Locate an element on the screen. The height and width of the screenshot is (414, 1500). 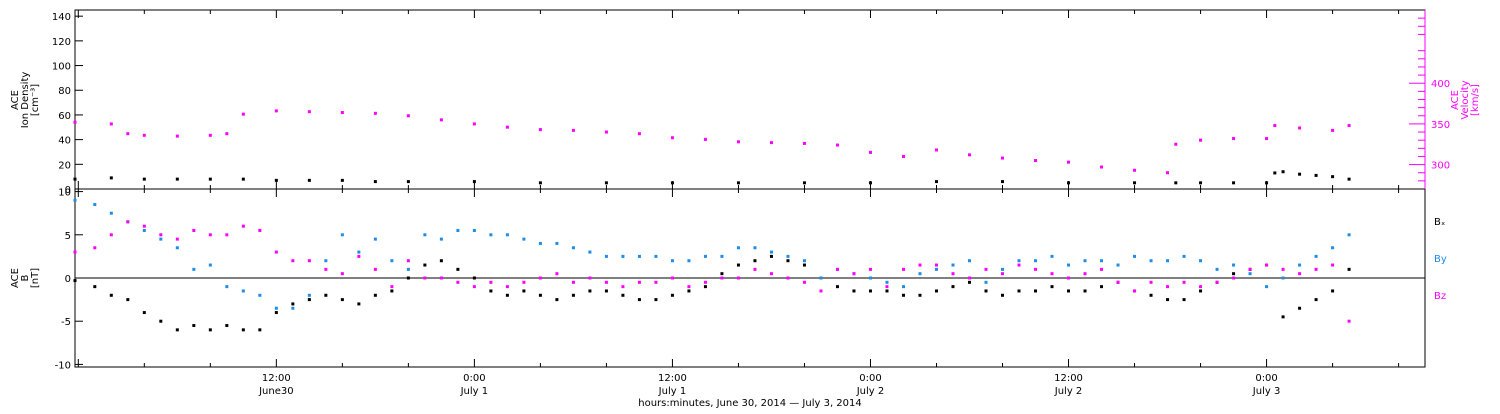
field-axis-label-line1: ACE is located at coordinates (15, 278).